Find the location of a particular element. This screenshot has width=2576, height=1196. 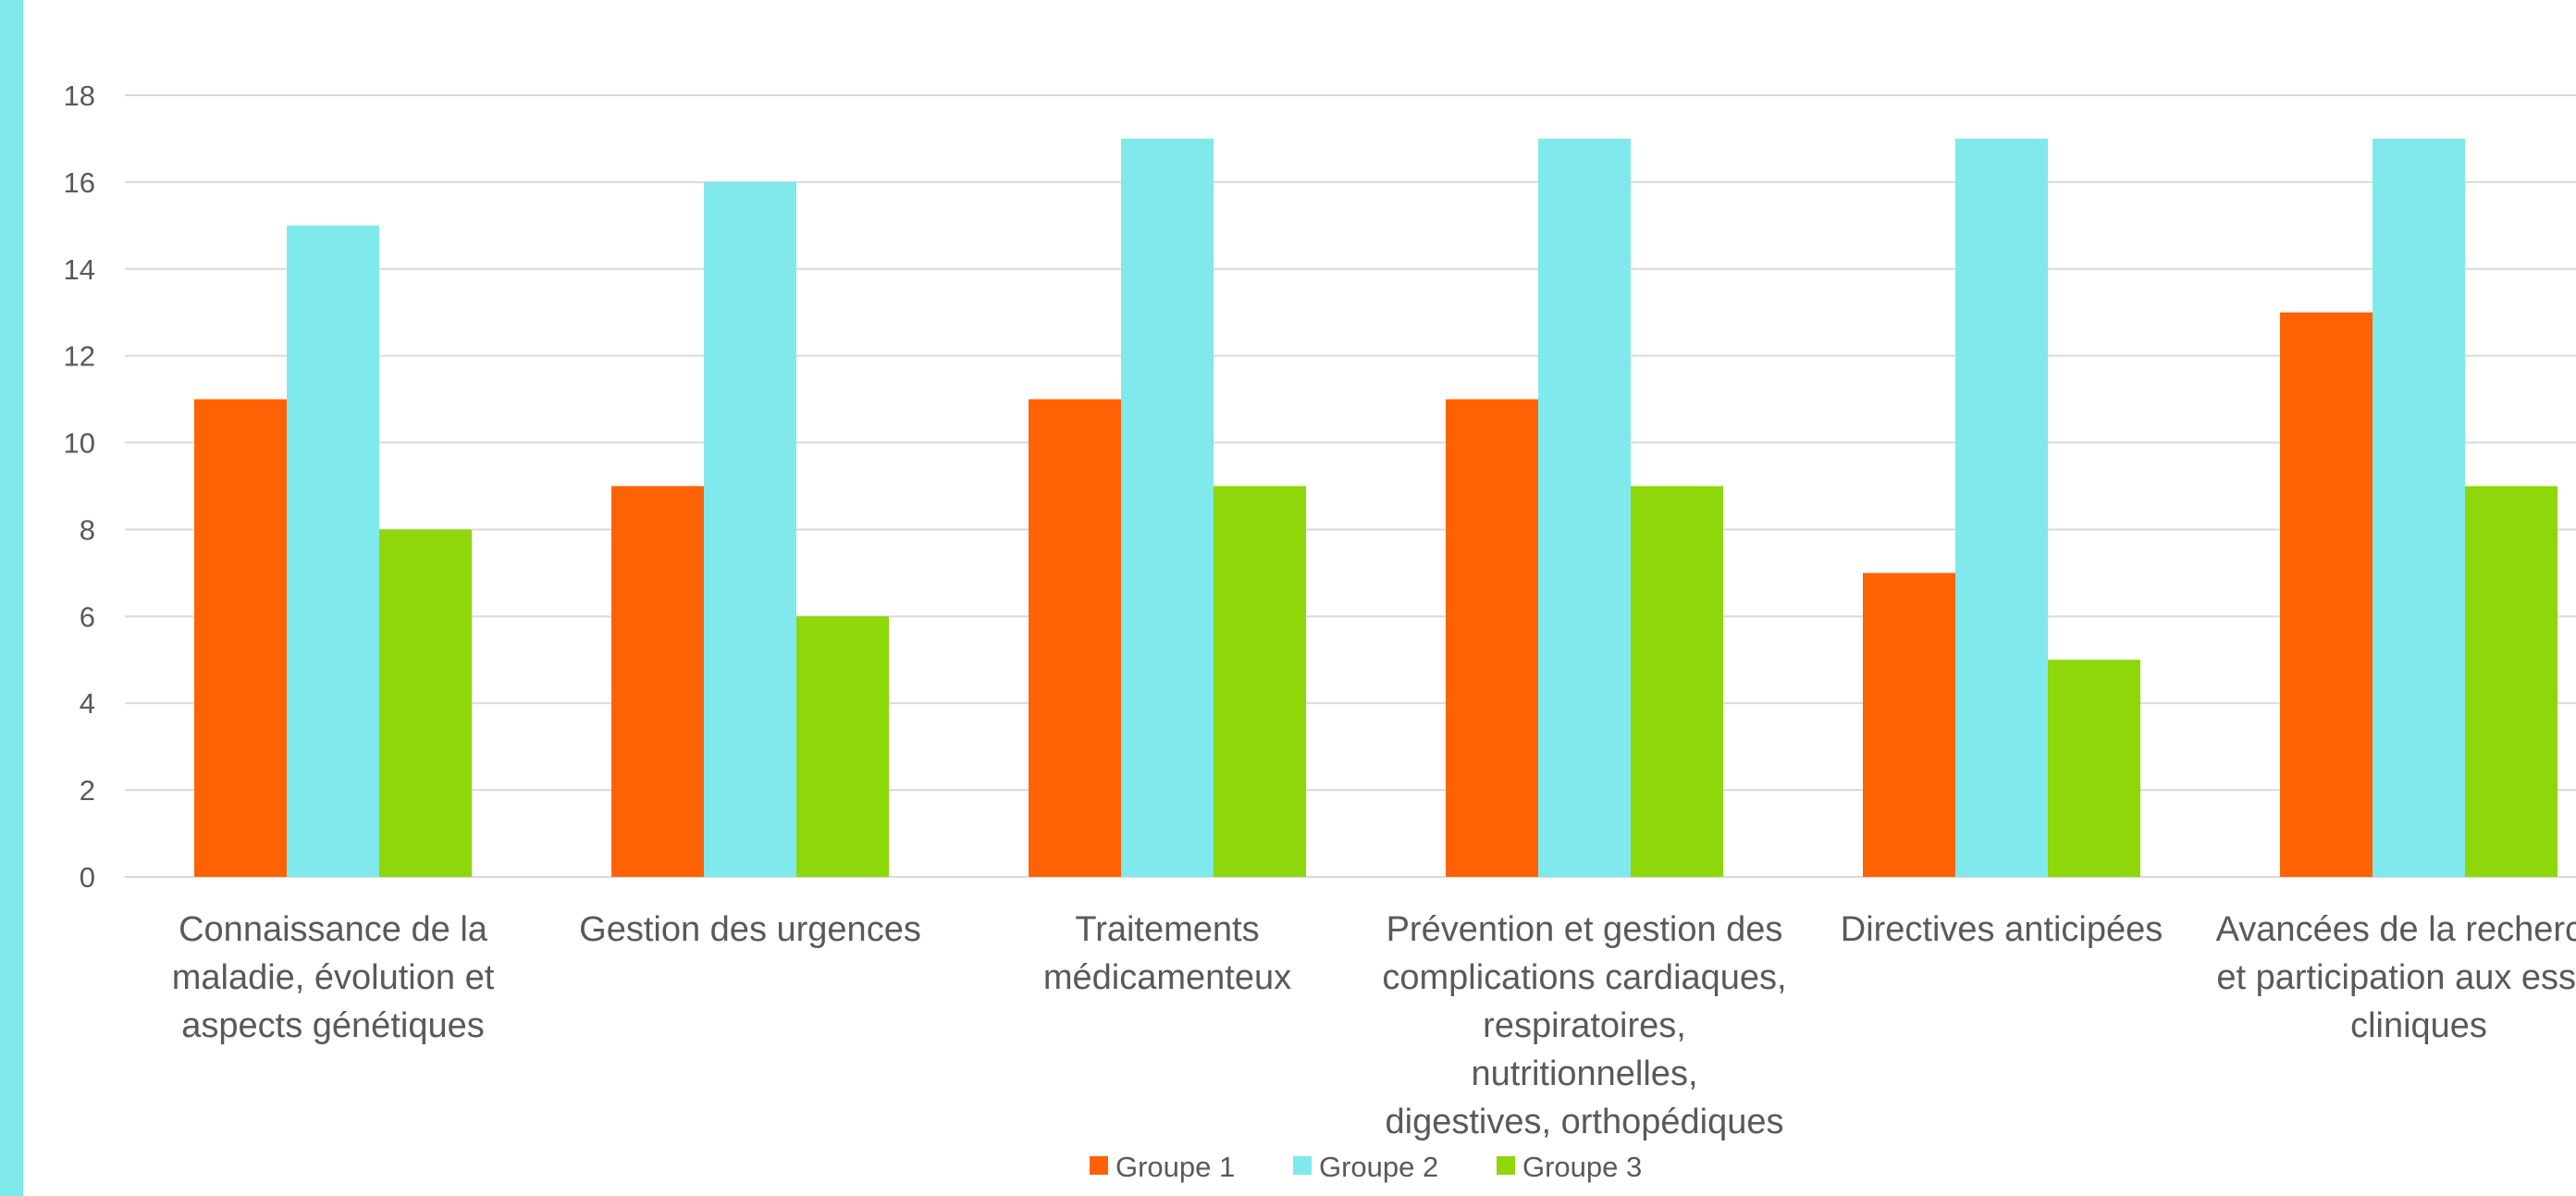

legend: Groupe 1 Groupe 2 Groupe 3 is located at coordinates (1366, 1167).